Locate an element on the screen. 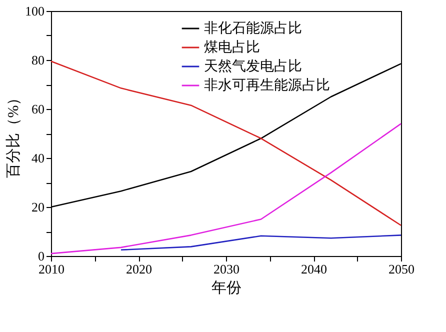 This screenshot has width=446, height=332. x-tick-label: 2040 is located at coordinates (314, 269).